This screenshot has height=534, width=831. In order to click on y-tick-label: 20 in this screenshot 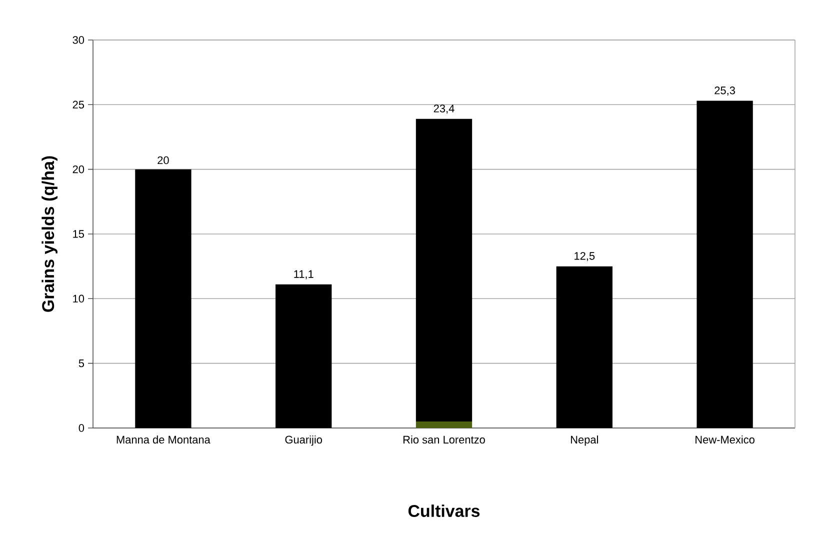, I will do `click(78, 169)`.